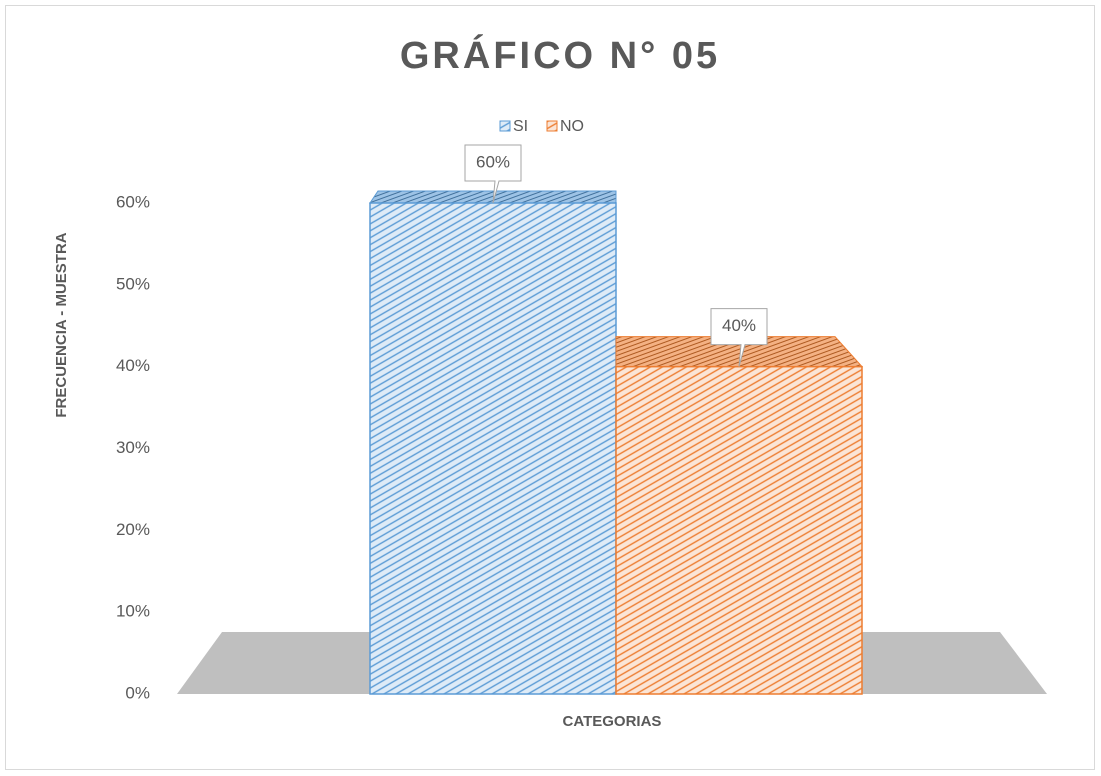 This screenshot has height=776, width=1101. What do you see at coordinates (520, 126) in the screenshot?
I see `legend-label: SI` at bounding box center [520, 126].